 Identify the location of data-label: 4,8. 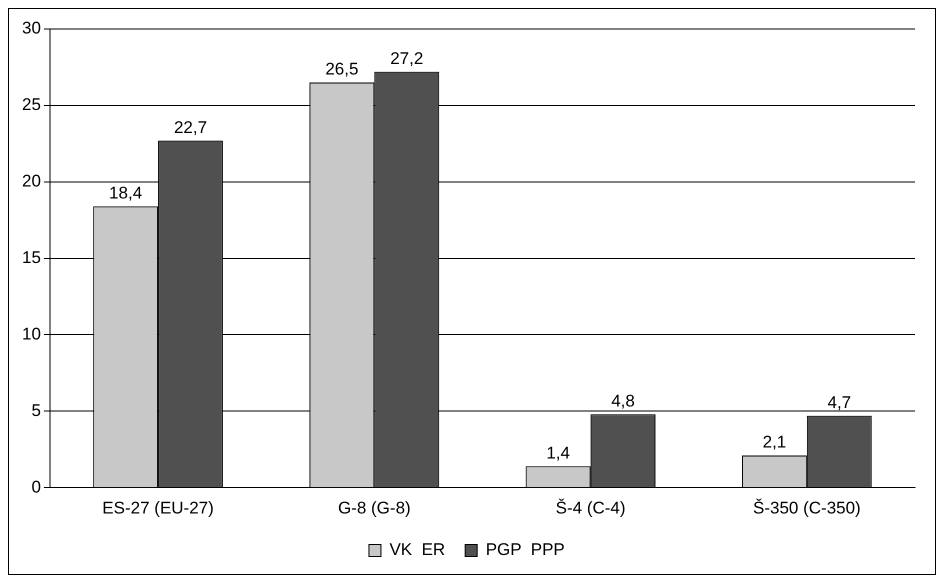
(623, 400).